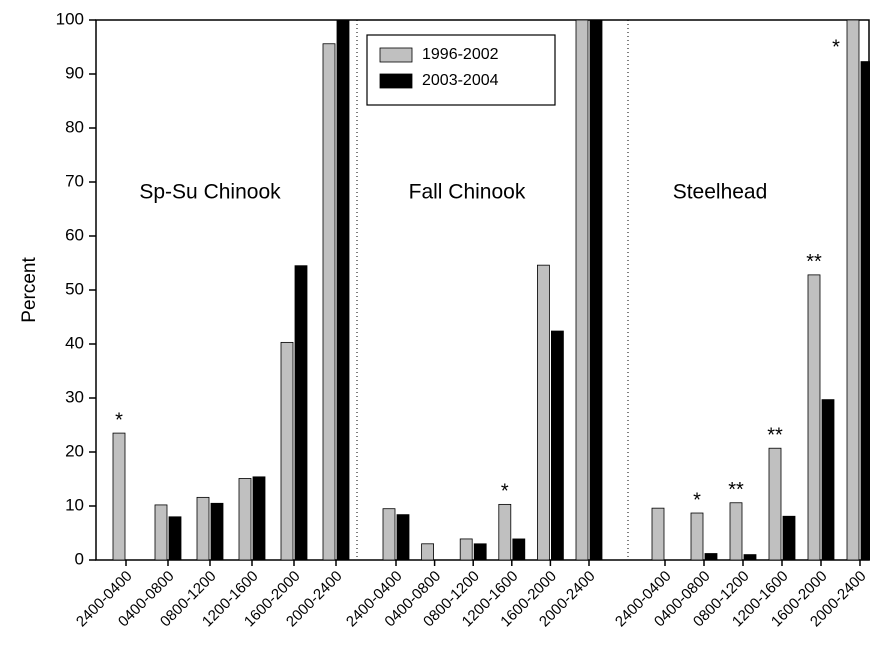  I want to click on y-tick-label: 80, so click(74, 126).